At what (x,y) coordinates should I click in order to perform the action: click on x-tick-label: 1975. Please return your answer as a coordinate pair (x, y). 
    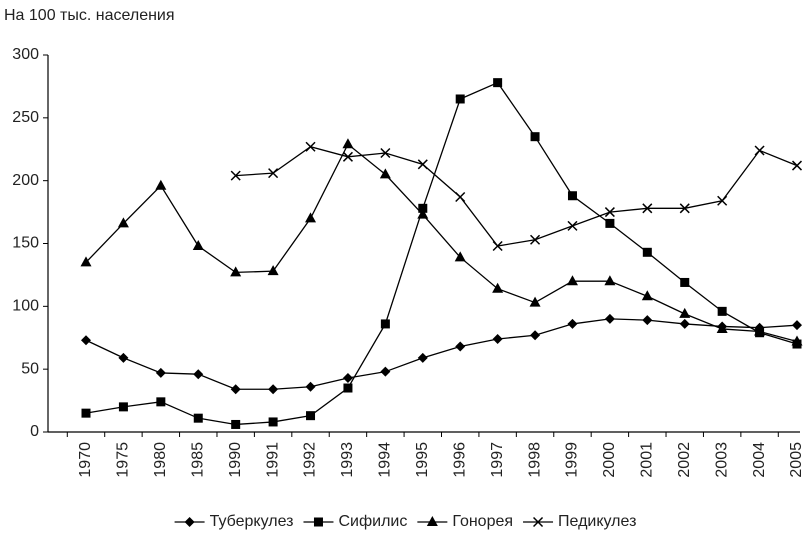
    Looking at the image, I should click on (123, 460).